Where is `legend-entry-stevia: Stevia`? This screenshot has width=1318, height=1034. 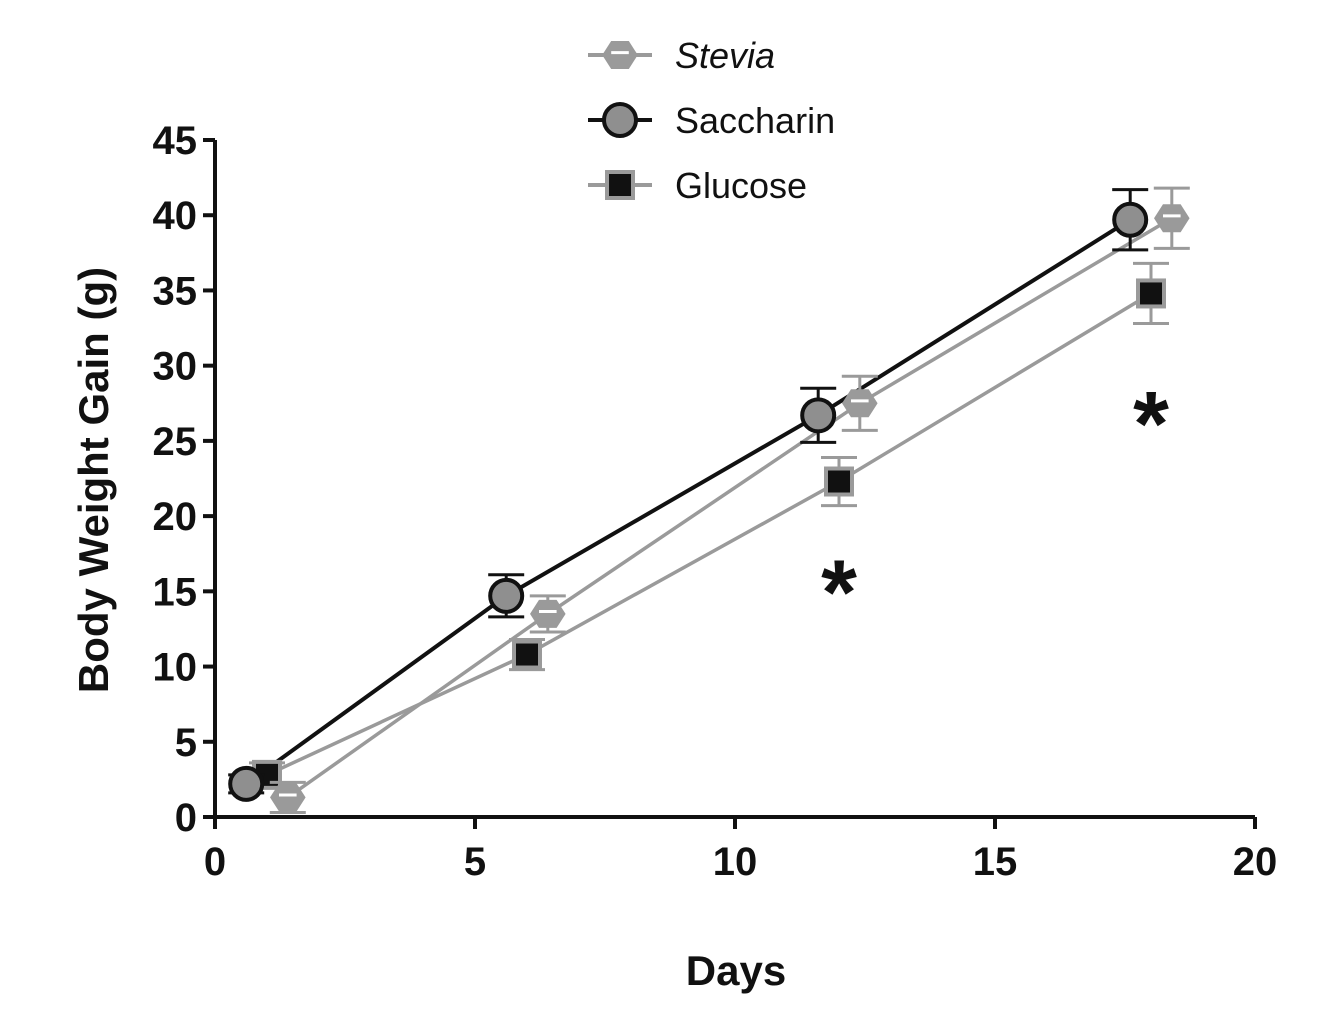 legend-entry-stevia: Stevia is located at coordinates (681, 55).